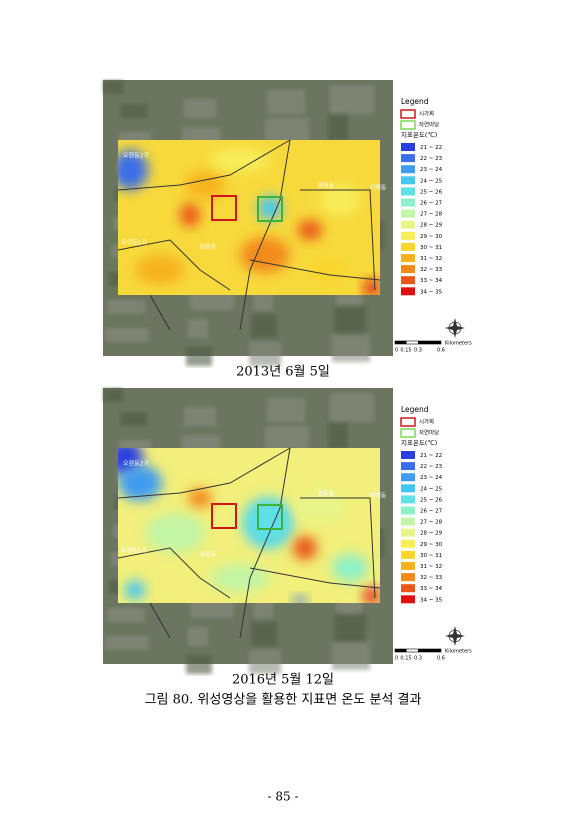 Image resolution: width=567 pixels, height=840 pixels. Describe the element at coordinates (134, 551) in the screenshot. I see `map-label: 오현동1가` at that location.